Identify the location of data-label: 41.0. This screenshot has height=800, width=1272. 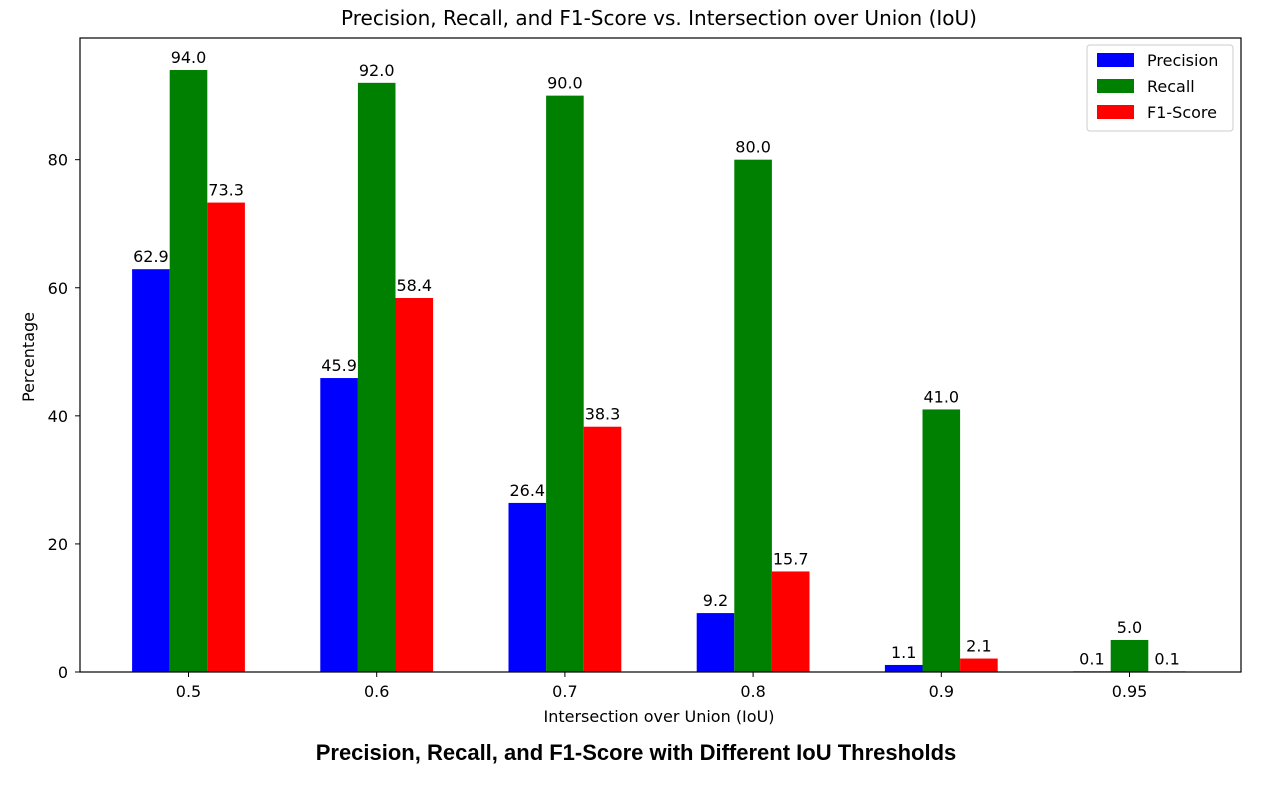
(941, 396).